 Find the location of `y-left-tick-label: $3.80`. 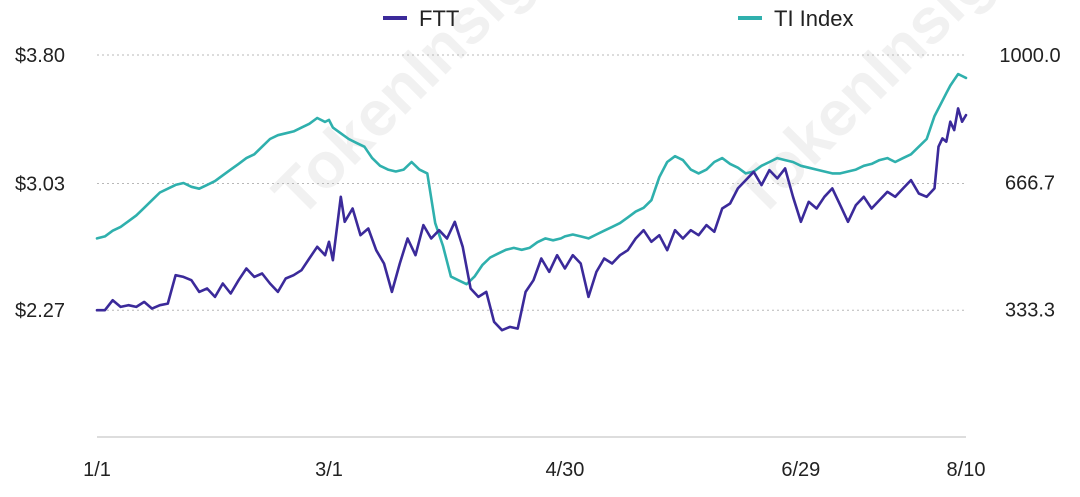

y-left-tick-label: $3.80 is located at coordinates (40, 56).